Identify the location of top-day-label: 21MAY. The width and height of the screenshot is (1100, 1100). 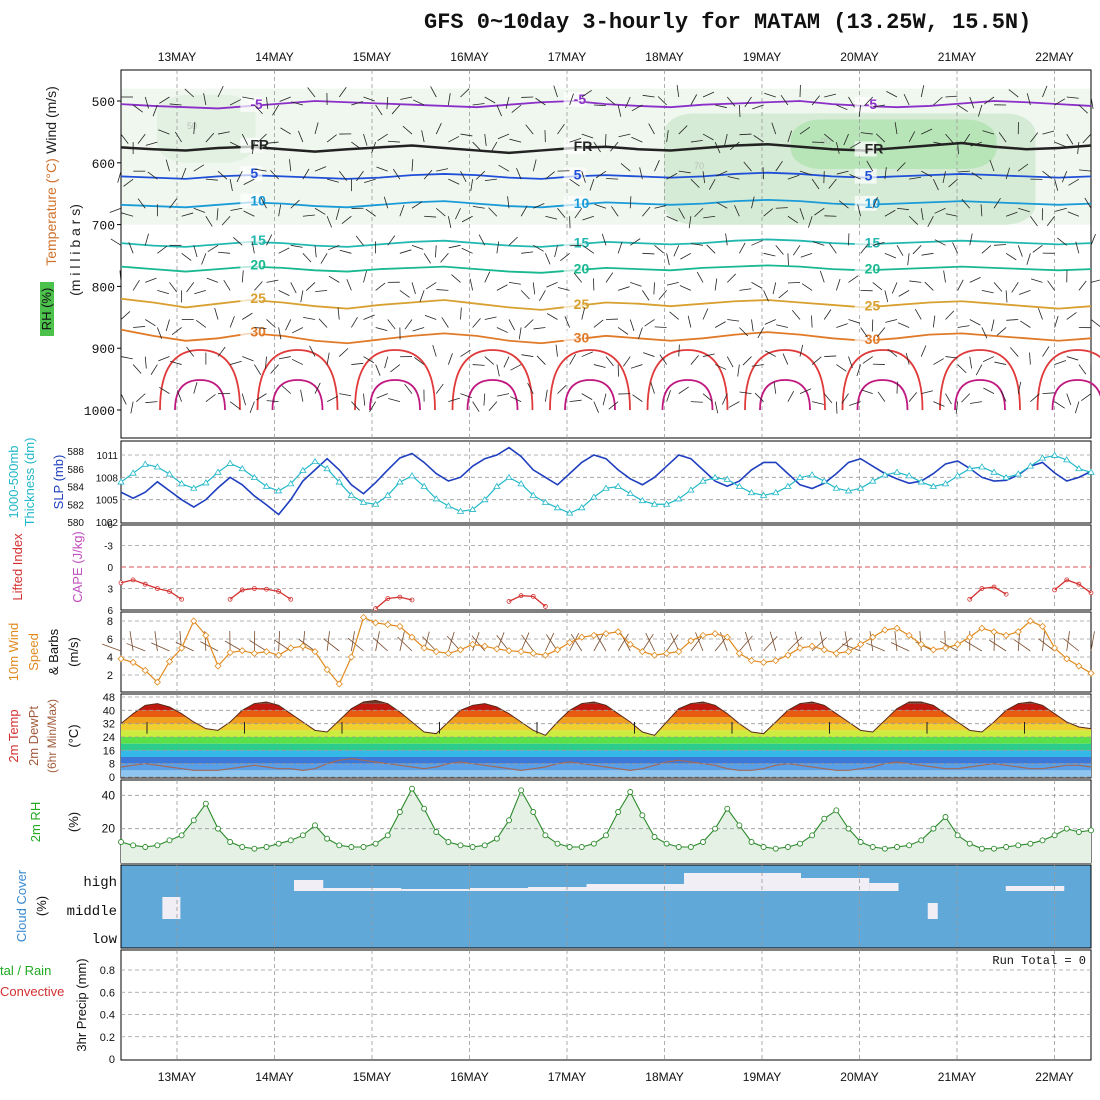
(957, 57).